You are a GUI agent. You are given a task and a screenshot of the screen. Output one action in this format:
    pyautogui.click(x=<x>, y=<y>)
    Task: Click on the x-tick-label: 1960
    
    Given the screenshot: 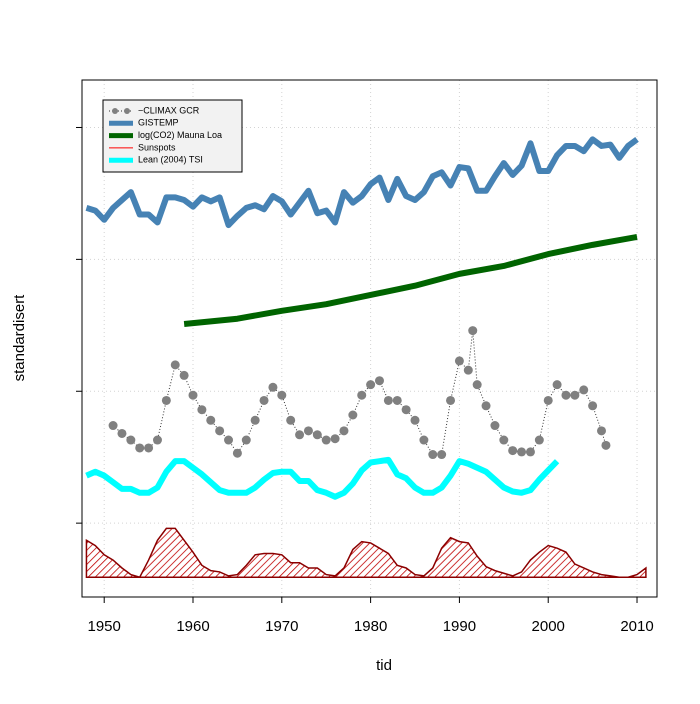 What is the action you would take?
    pyautogui.click(x=192, y=626)
    